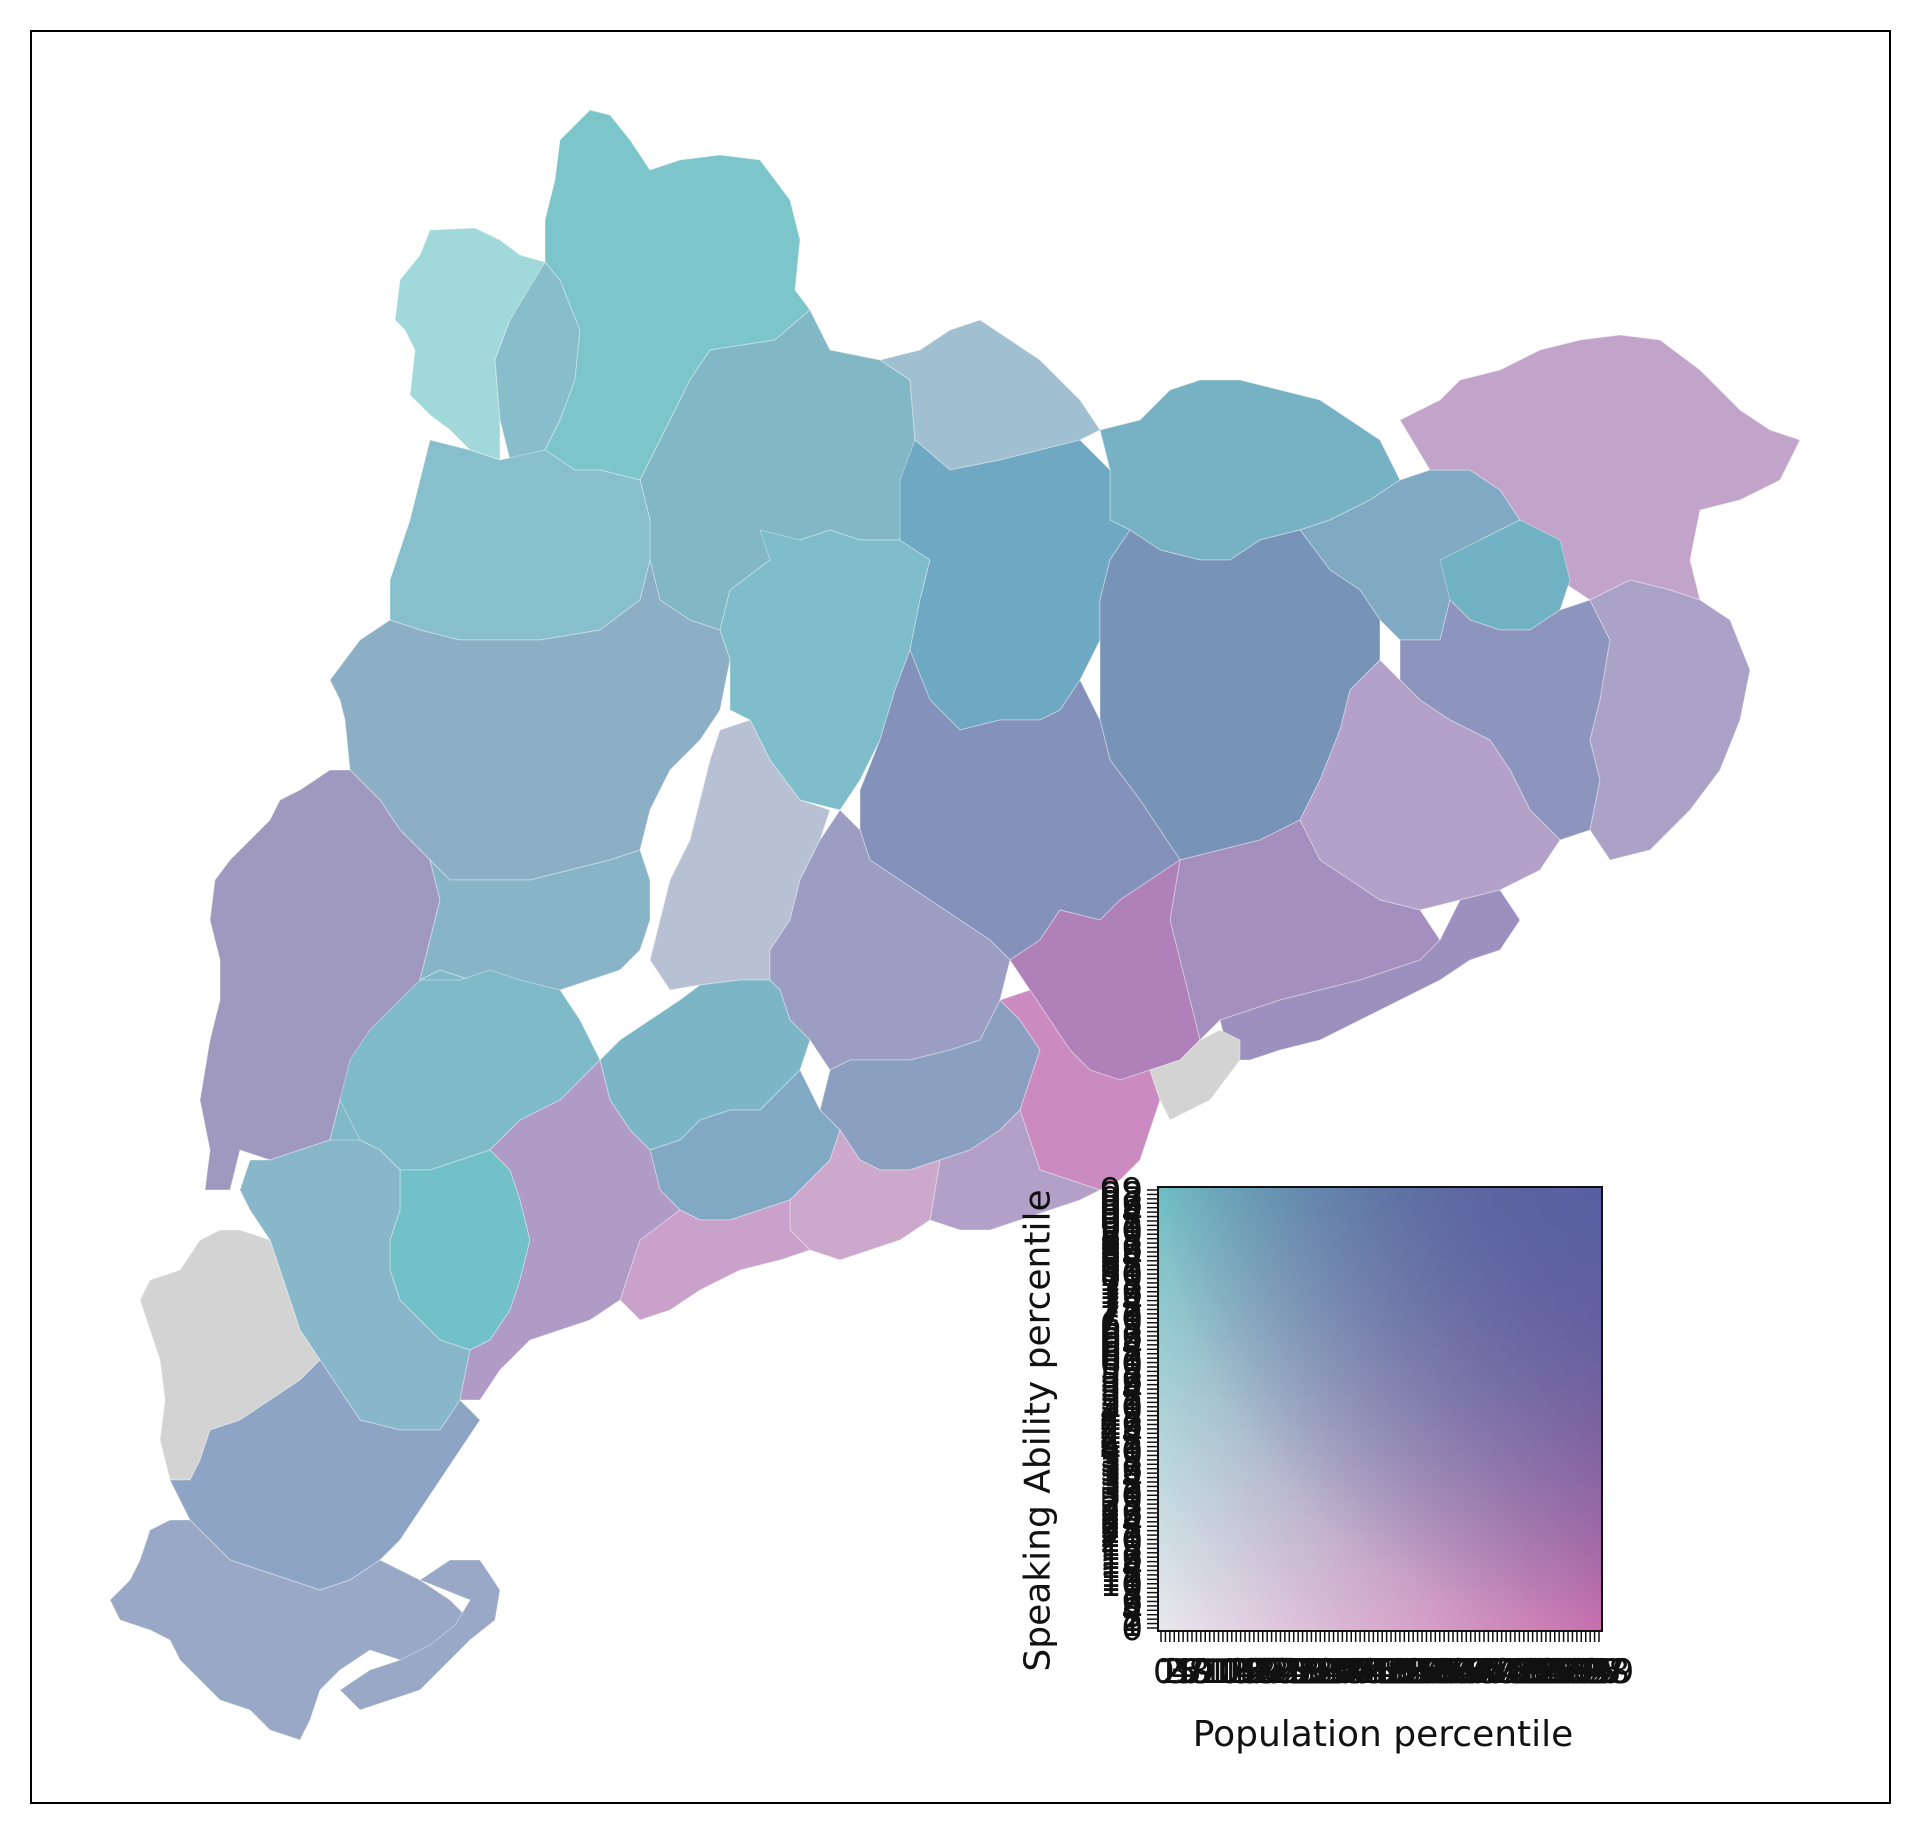  Describe the element at coordinates (1121, 1478) in the screenshot. I see `y-tick-label: 34` at that location.